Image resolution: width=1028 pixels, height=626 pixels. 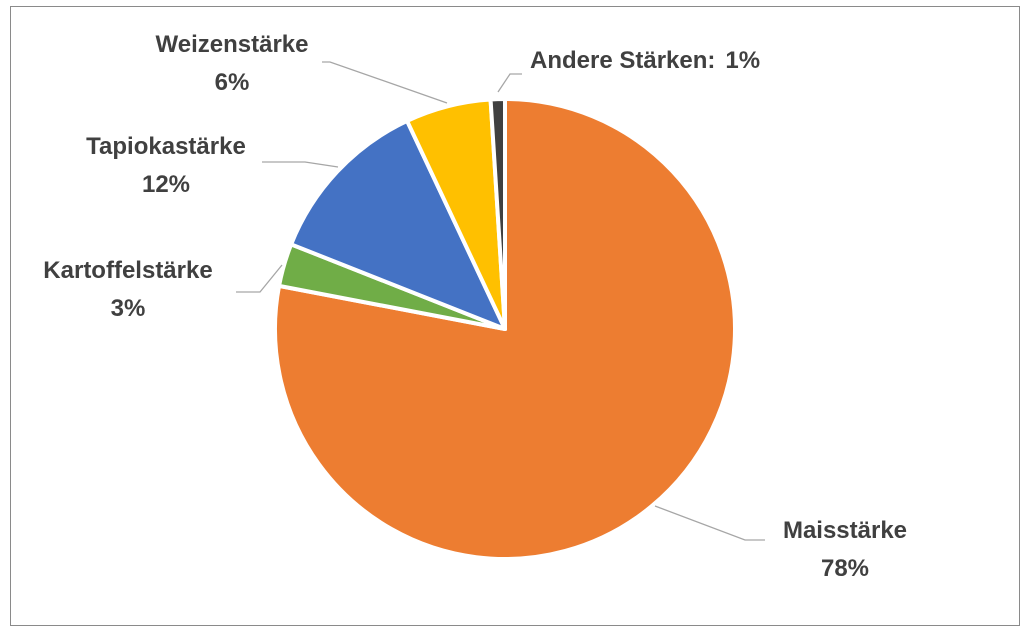 What do you see at coordinates (742, 60) in the screenshot?
I see `data-label-andere-staerken-value: 1%` at bounding box center [742, 60].